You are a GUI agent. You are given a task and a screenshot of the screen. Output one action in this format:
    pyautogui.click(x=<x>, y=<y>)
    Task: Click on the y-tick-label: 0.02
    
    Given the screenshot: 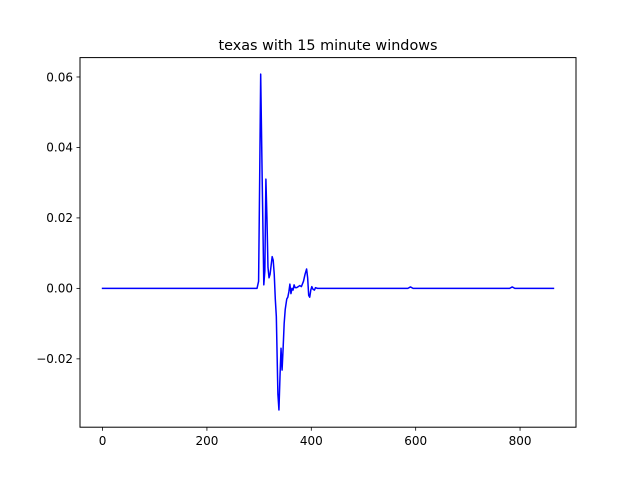 What is the action you would take?
    pyautogui.click(x=59, y=218)
    